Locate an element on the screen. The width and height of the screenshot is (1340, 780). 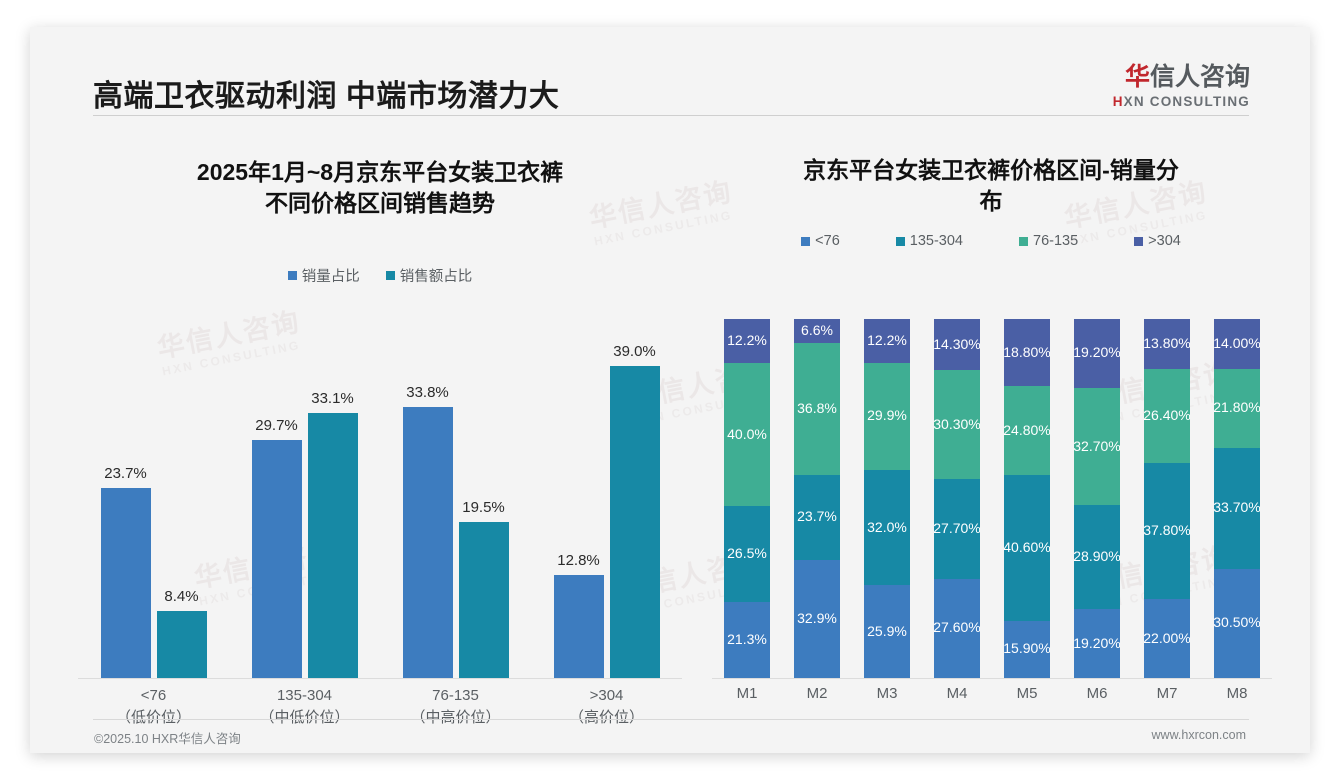
legend-item: 销售额占比 is located at coordinates (429, 275).